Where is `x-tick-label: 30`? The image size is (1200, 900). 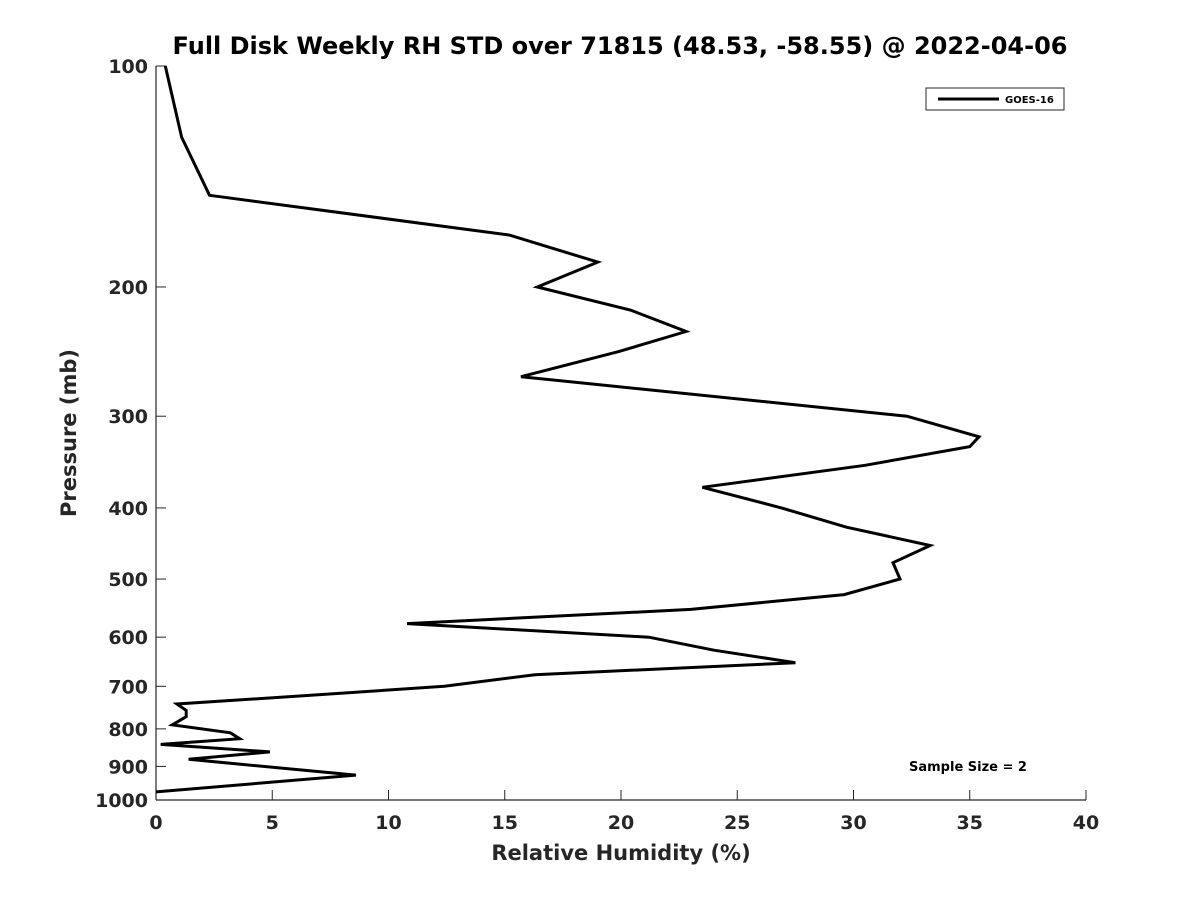
x-tick-label: 30 is located at coordinates (853, 823).